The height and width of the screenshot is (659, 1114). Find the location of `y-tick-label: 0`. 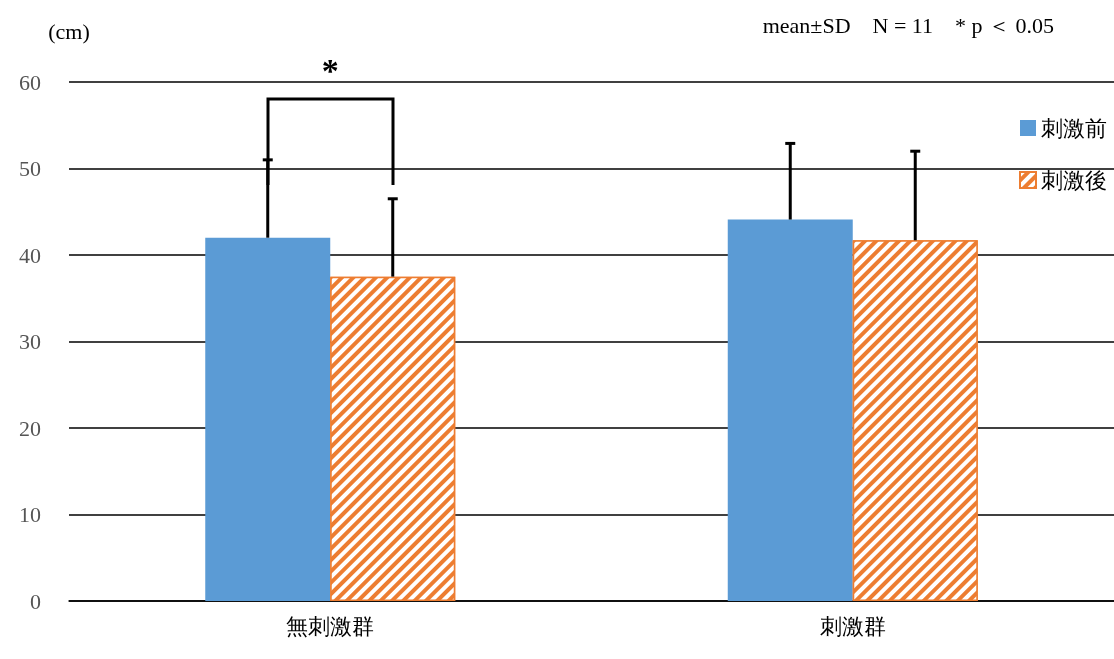

y-tick-label: 0 is located at coordinates (35, 601).